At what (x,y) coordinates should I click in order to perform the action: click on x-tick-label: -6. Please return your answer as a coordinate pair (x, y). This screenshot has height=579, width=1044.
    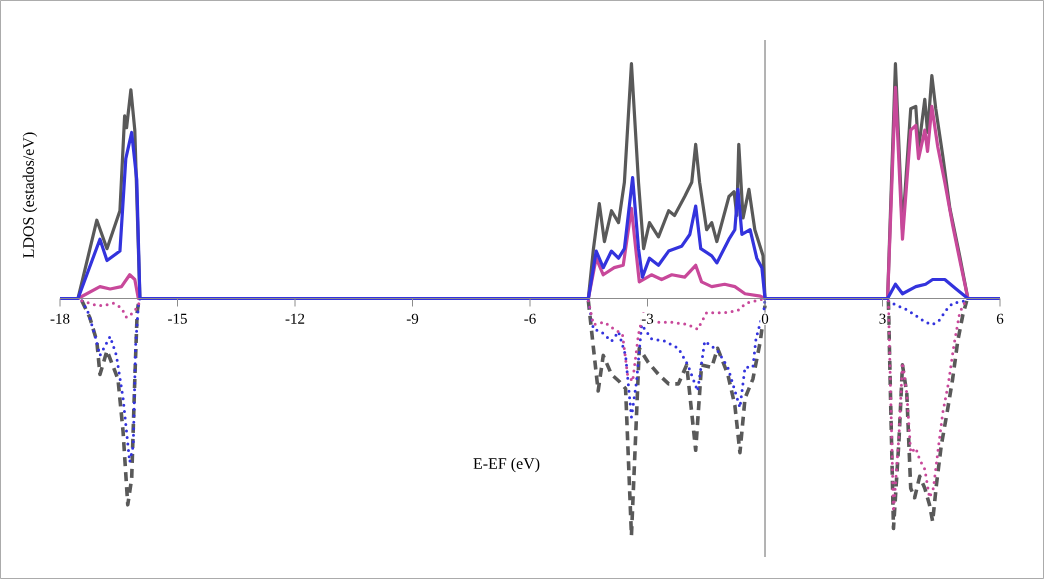
    Looking at the image, I should click on (530, 318).